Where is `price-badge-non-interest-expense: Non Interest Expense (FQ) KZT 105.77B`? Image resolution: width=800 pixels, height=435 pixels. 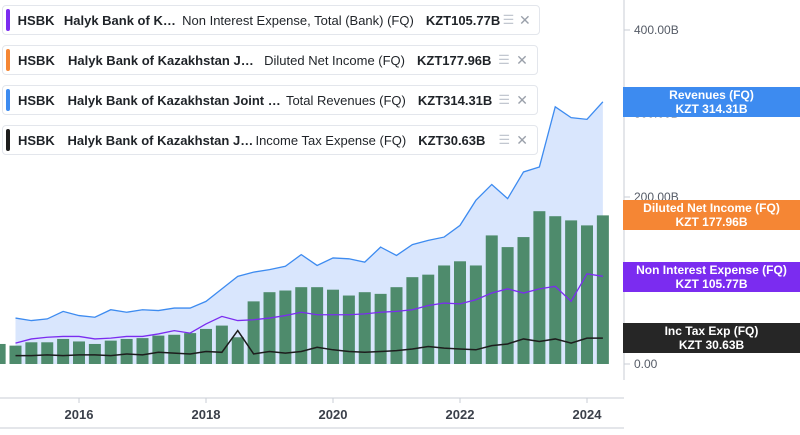
price-badge-non-interest-expense: Non Interest Expense (FQ) KZT 105.77B is located at coordinates (711, 277).